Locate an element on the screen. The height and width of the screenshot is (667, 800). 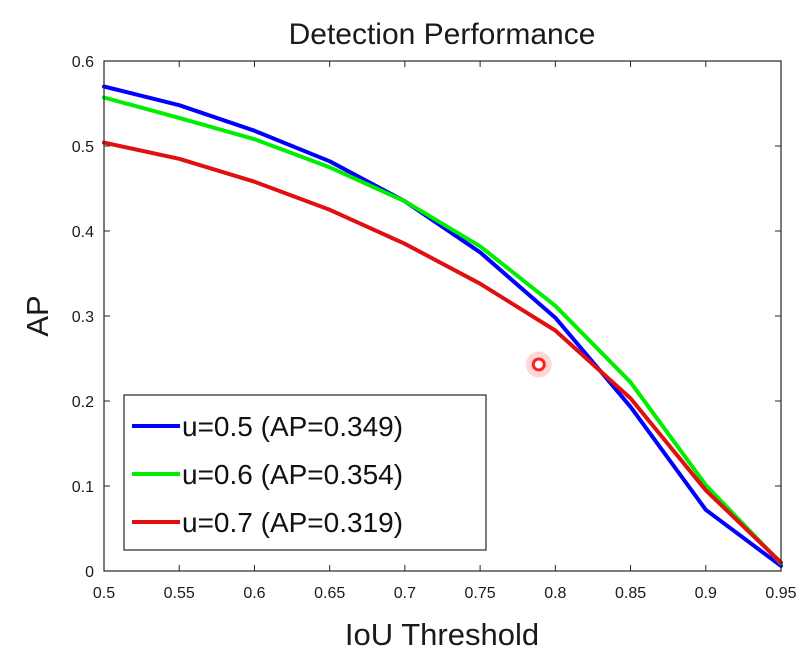
y-tick-label: 0.5 is located at coordinates (83, 147).